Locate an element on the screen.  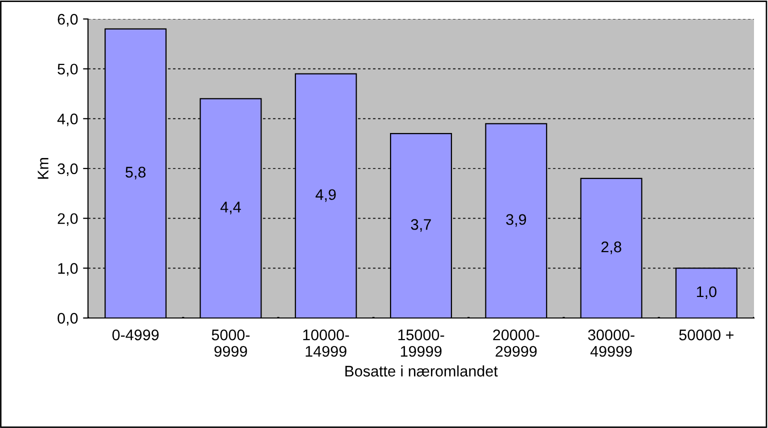
y-axis-title: Km is located at coordinates (43, 168).